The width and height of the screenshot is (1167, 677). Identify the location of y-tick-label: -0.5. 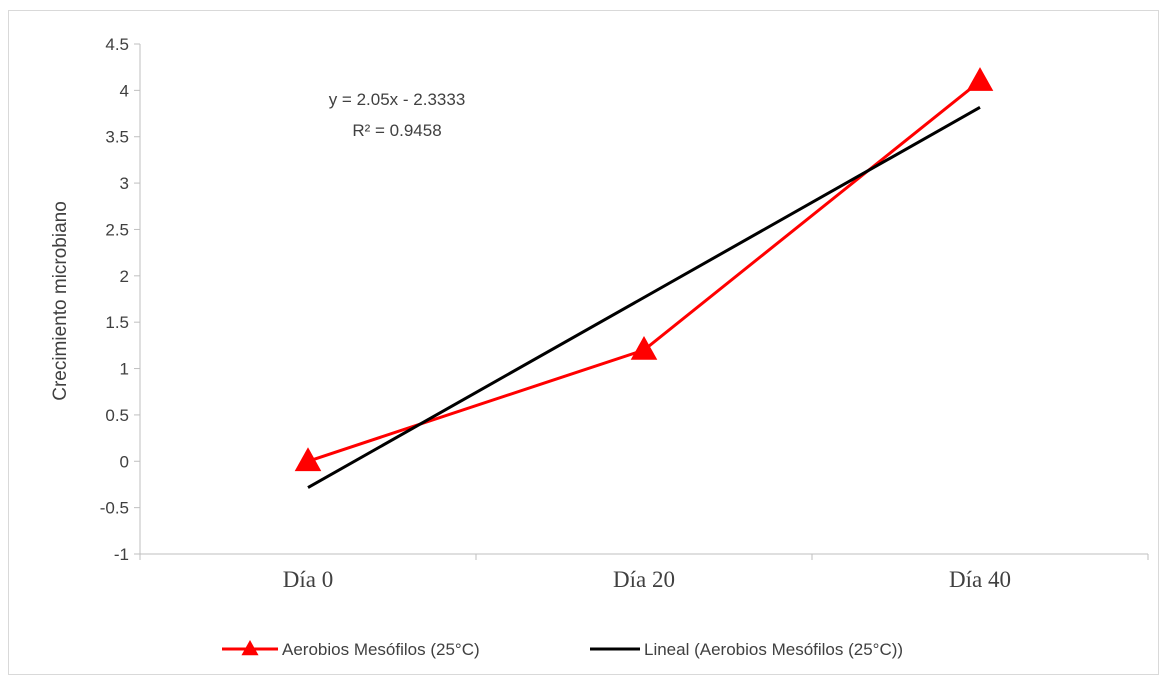
(114, 508).